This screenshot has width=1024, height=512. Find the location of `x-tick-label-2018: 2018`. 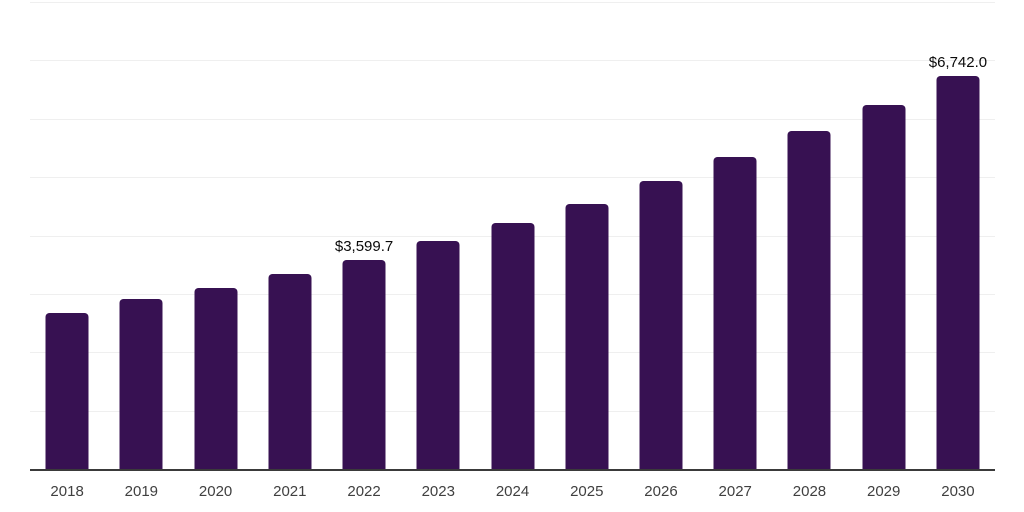

x-tick-label-2018: 2018 is located at coordinates (67, 491).